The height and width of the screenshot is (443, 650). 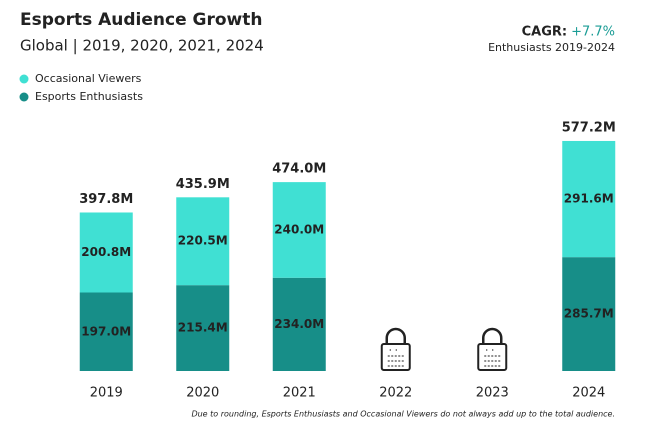 What do you see at coordinates (106, 199) in the screenshot?
I see `total-label: 397.8M` at bounding box center [106, 199].